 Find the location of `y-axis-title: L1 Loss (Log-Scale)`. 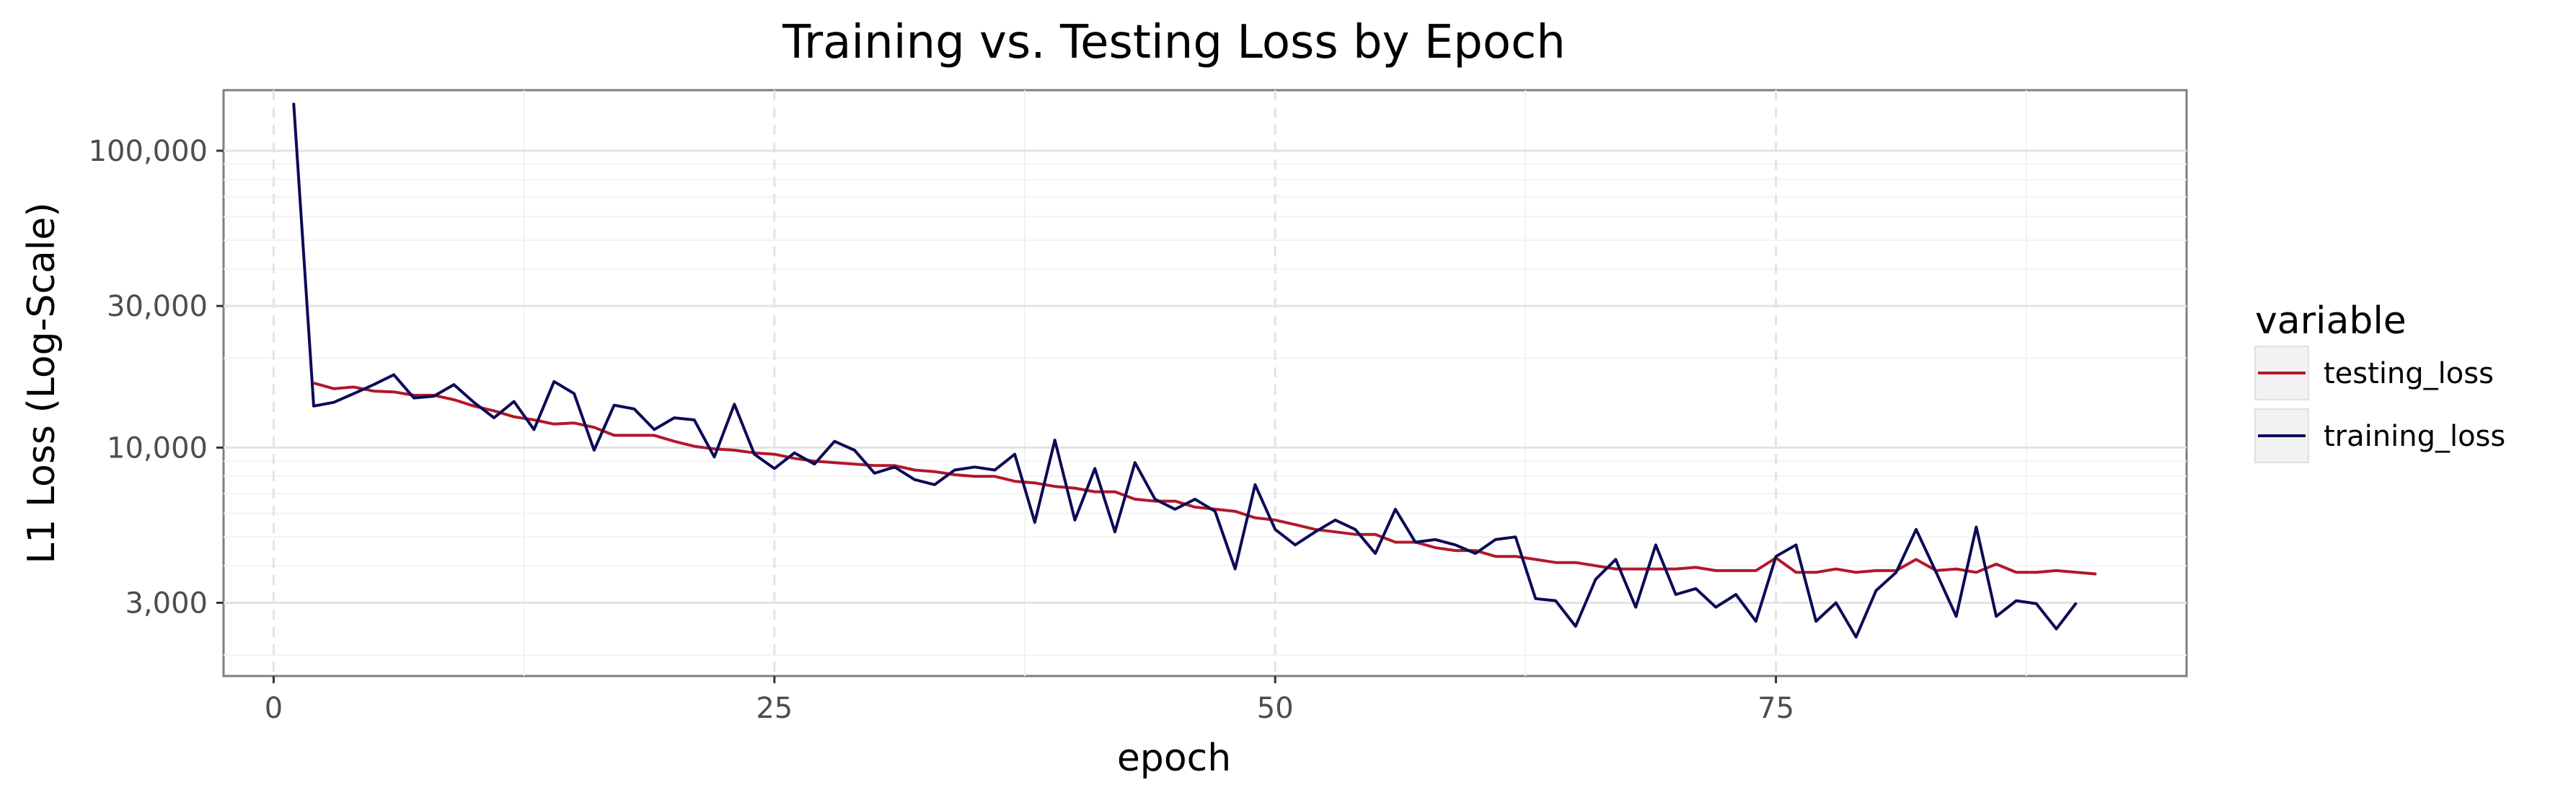

y-axis-title: L1 Loss (Log-Scale) is located at coordinates (41, 382).